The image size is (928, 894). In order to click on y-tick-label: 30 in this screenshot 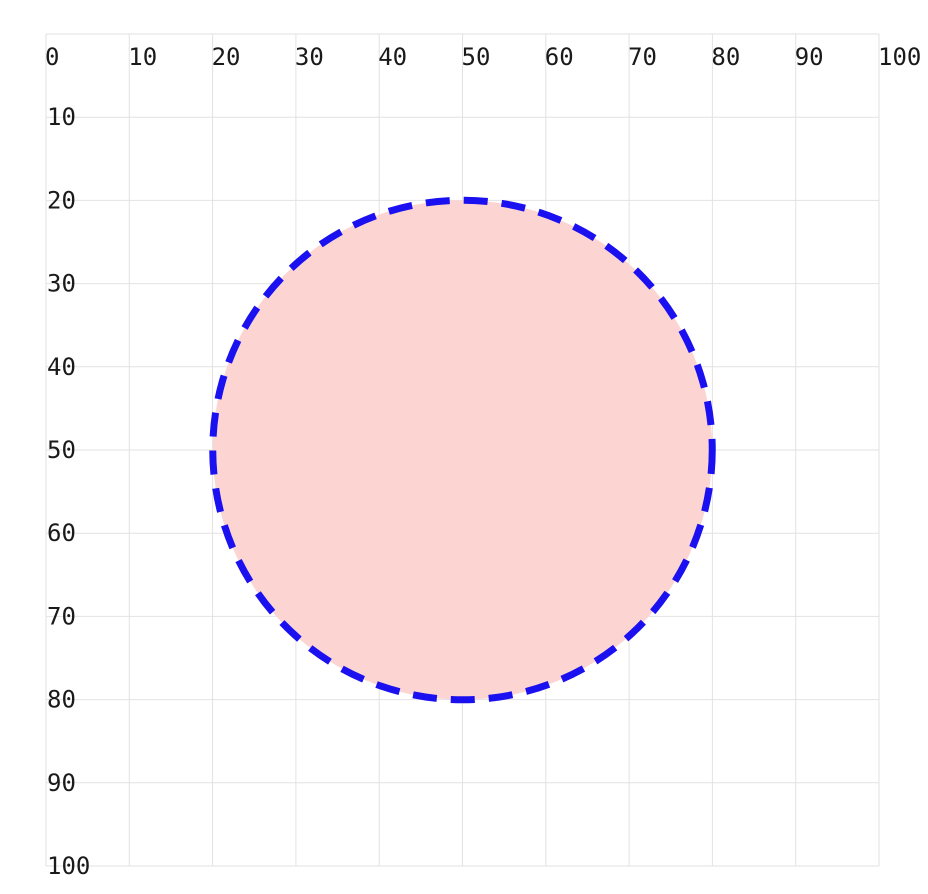, I will do `click(61, 284)`.